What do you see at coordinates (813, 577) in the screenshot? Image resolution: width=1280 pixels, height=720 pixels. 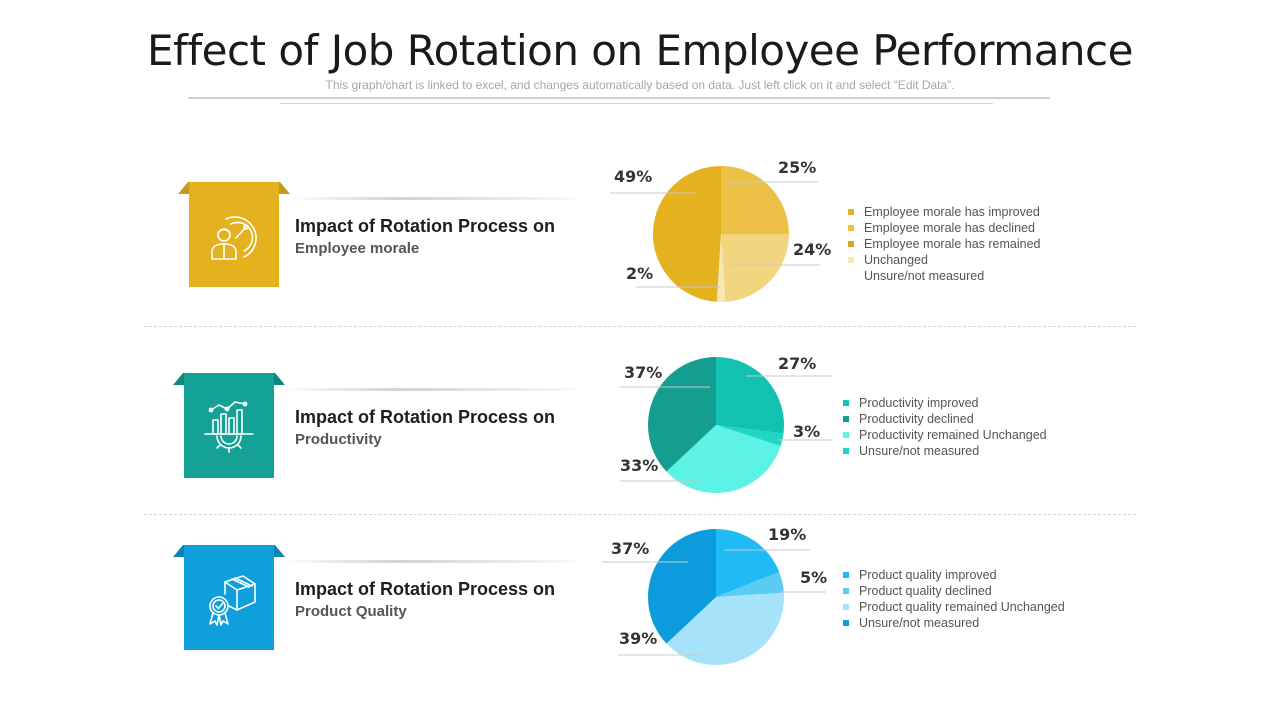 I see `data-label: 5%` at bounding box center [813, 577].